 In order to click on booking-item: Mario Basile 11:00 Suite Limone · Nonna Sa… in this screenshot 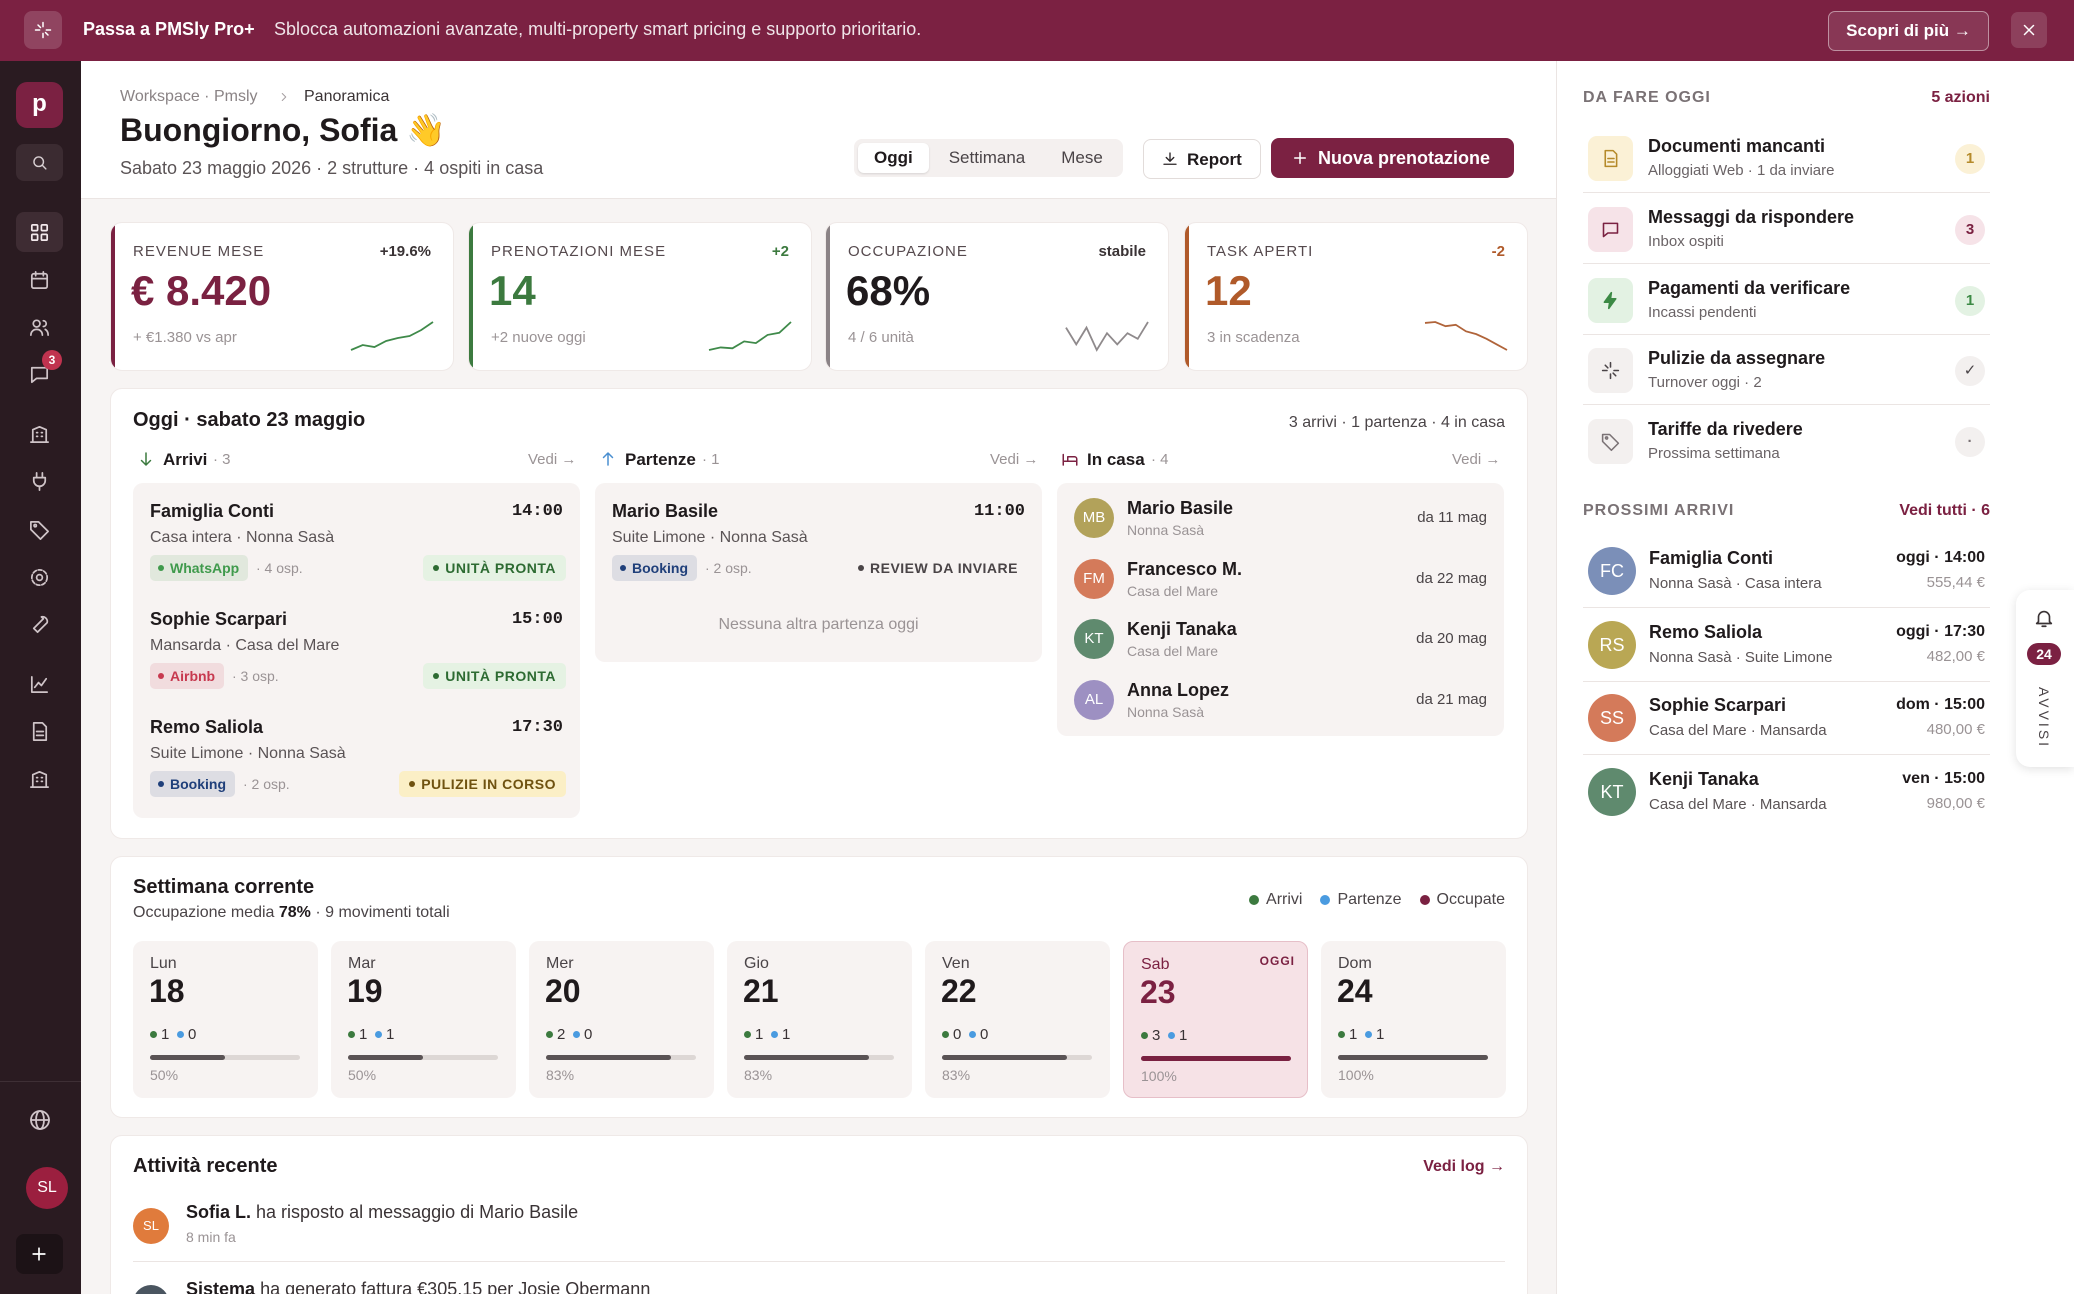, I will do `click(818, 547)`.